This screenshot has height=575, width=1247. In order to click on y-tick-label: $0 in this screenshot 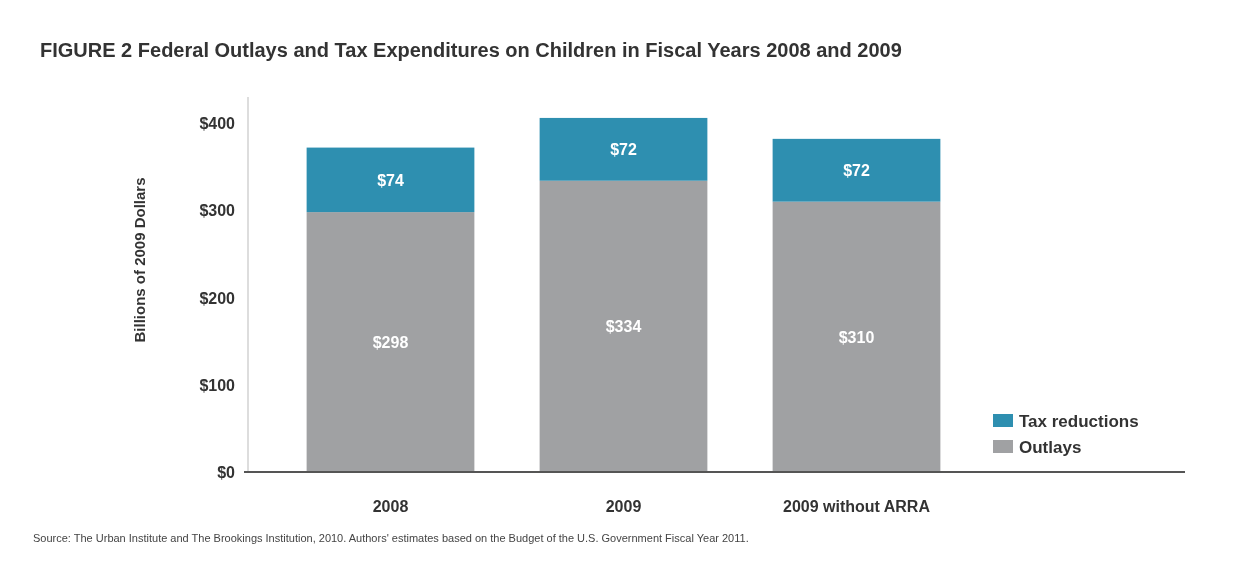, I will do `click(226, 472)`.